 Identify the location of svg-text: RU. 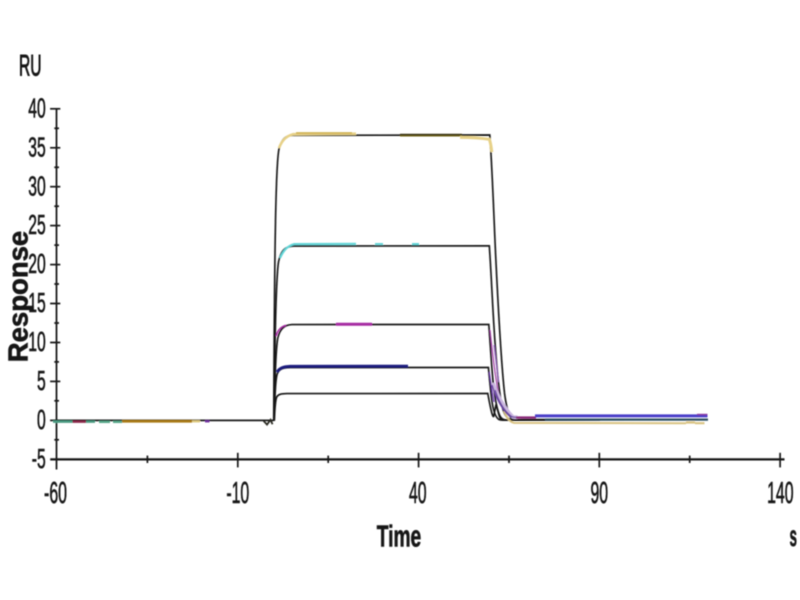
(30, 66).